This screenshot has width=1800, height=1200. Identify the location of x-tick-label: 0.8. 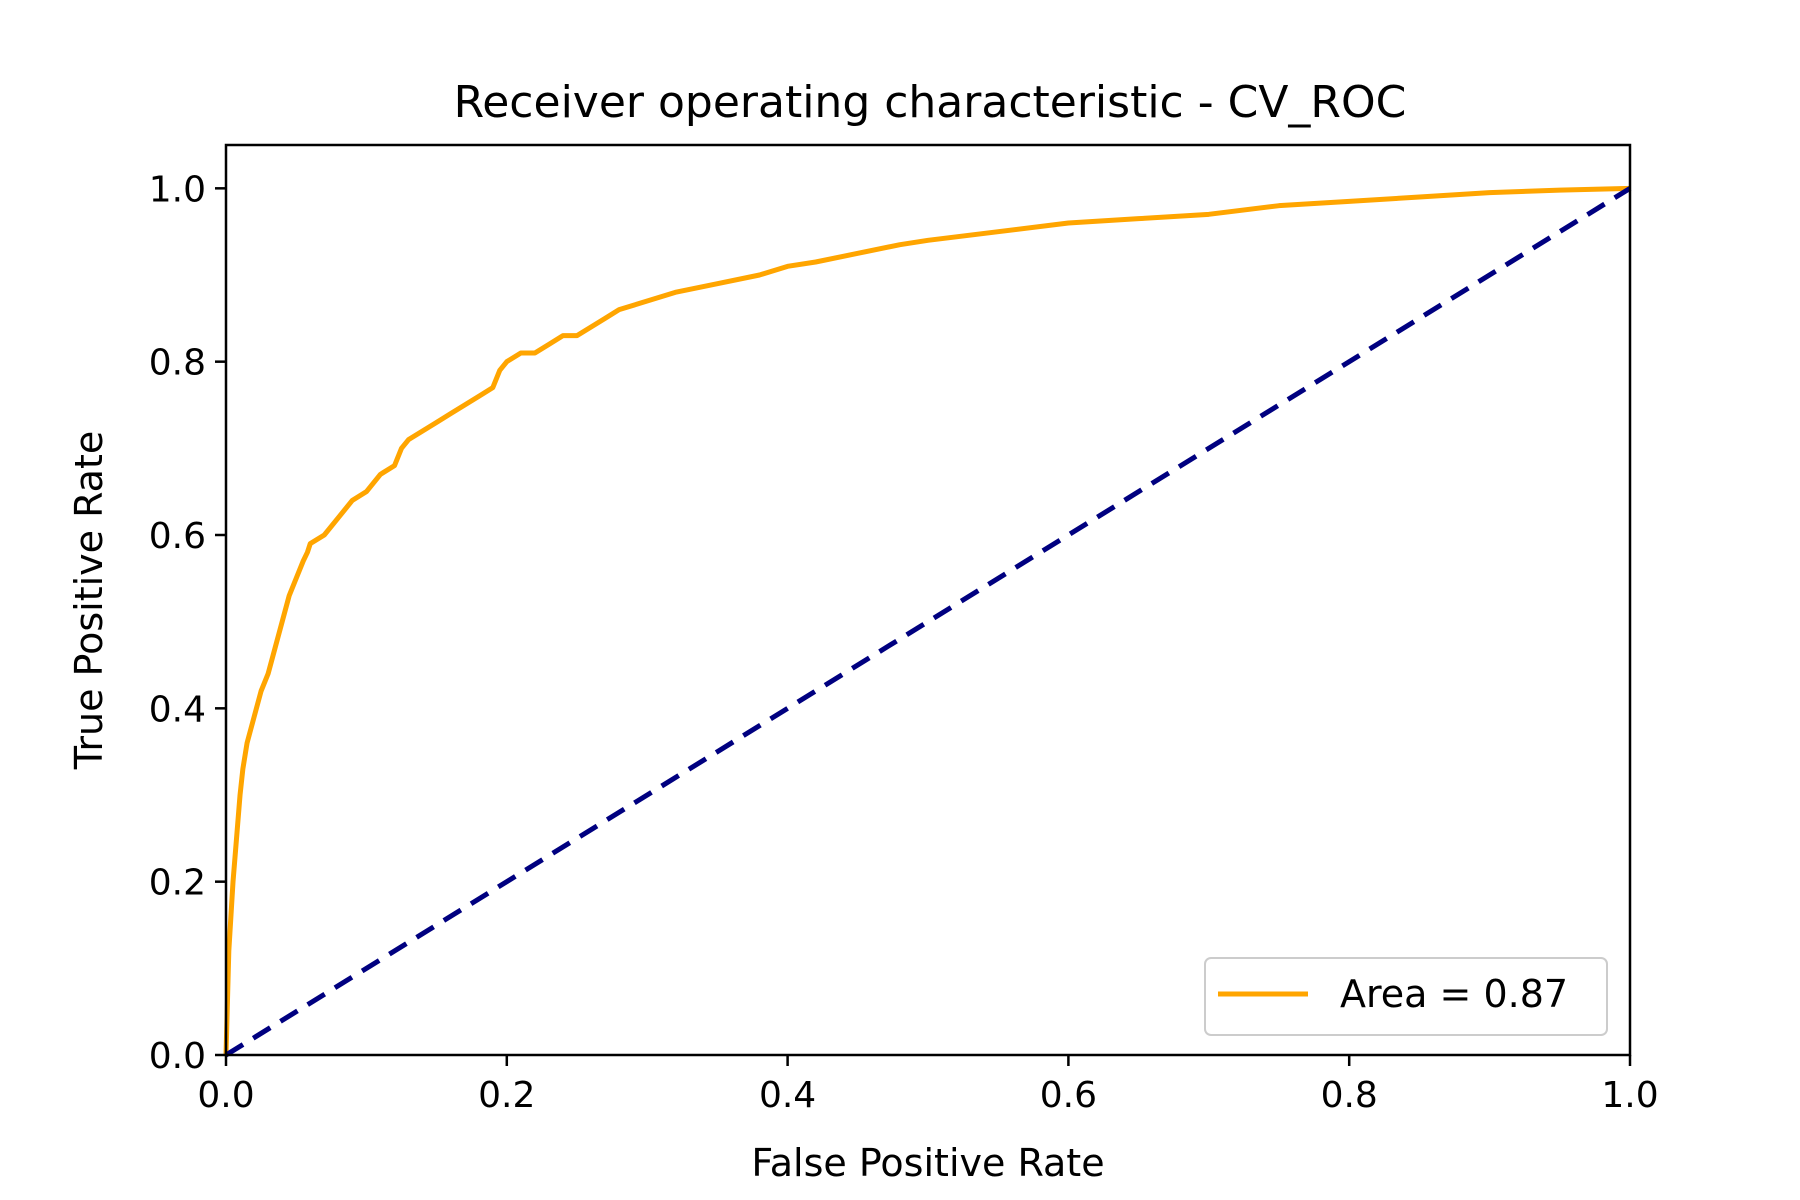
(1349, 1095).